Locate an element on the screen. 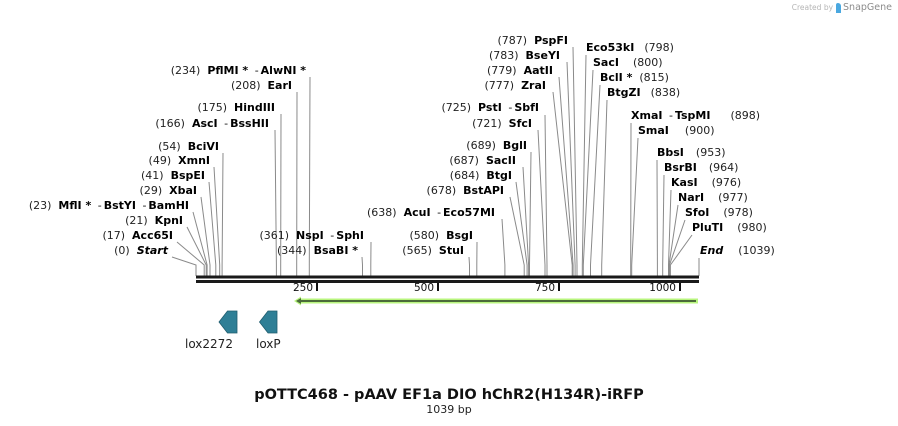 The width and height of the screenshot is (898, 426). site-label-bcli: BclI * (815) is located at coordinates (634, 78).